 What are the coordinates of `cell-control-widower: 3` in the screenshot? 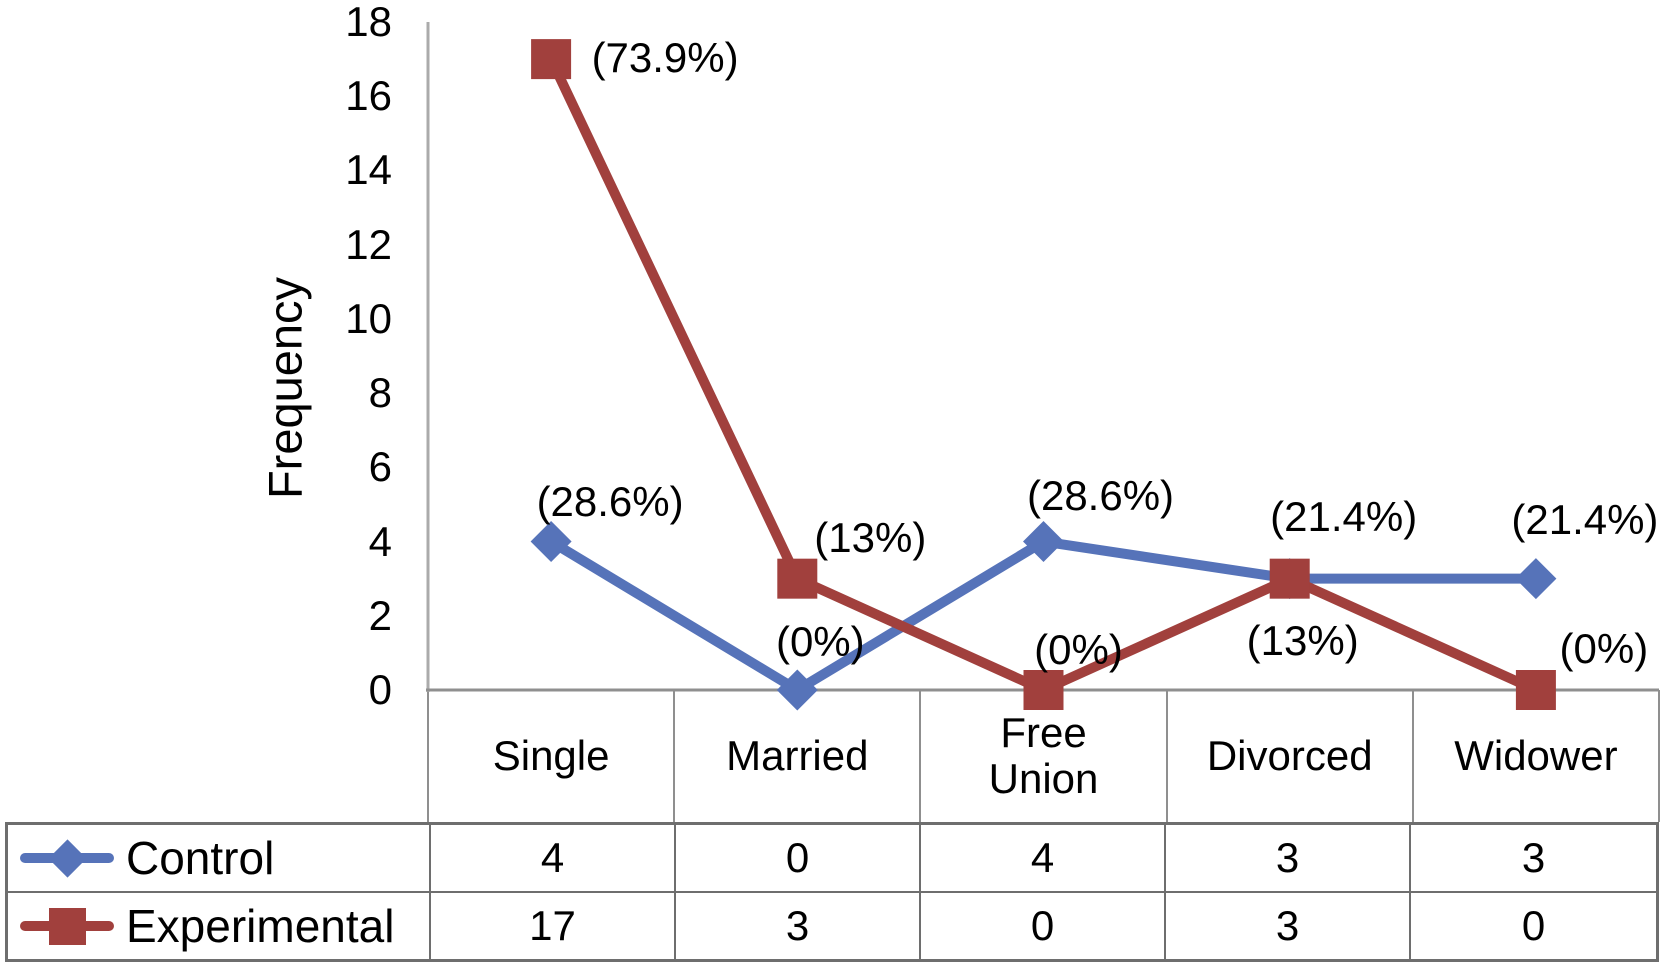 It's located at (1533, 857).